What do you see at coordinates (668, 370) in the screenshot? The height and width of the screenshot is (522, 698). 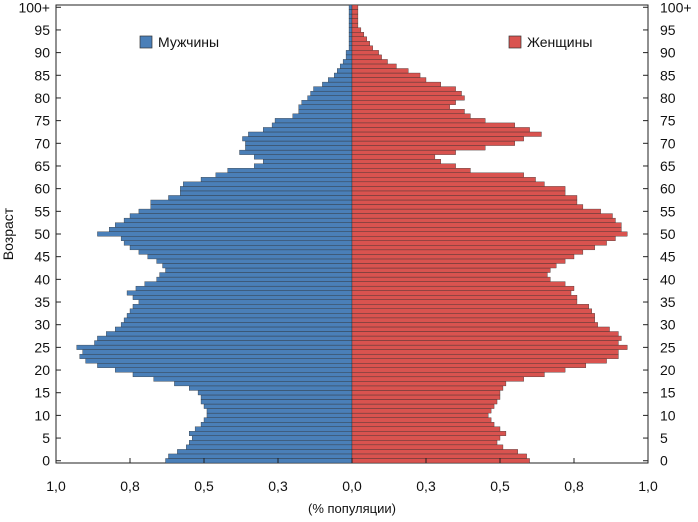 I see `y-tick-label-right-20: 20` at bounding box center [668, 370].